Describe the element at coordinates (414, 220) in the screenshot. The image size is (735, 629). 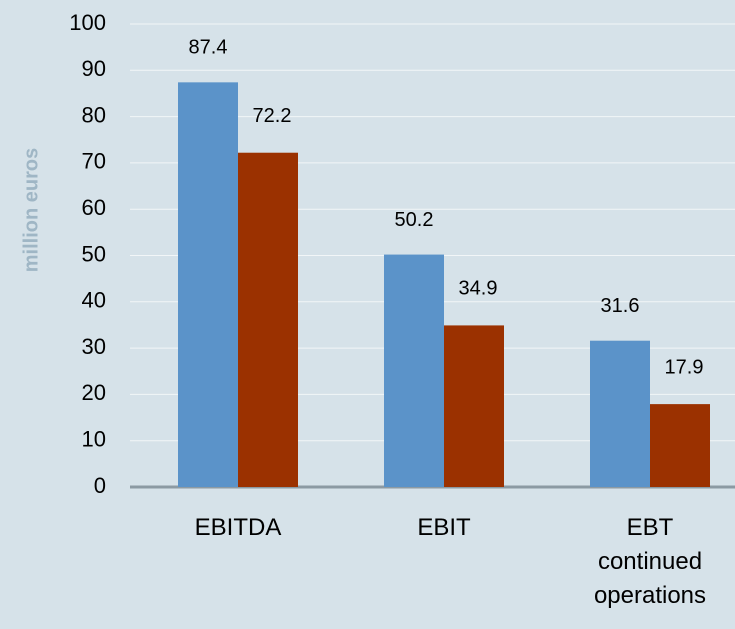
I see `value-label: 50.2` at that location.